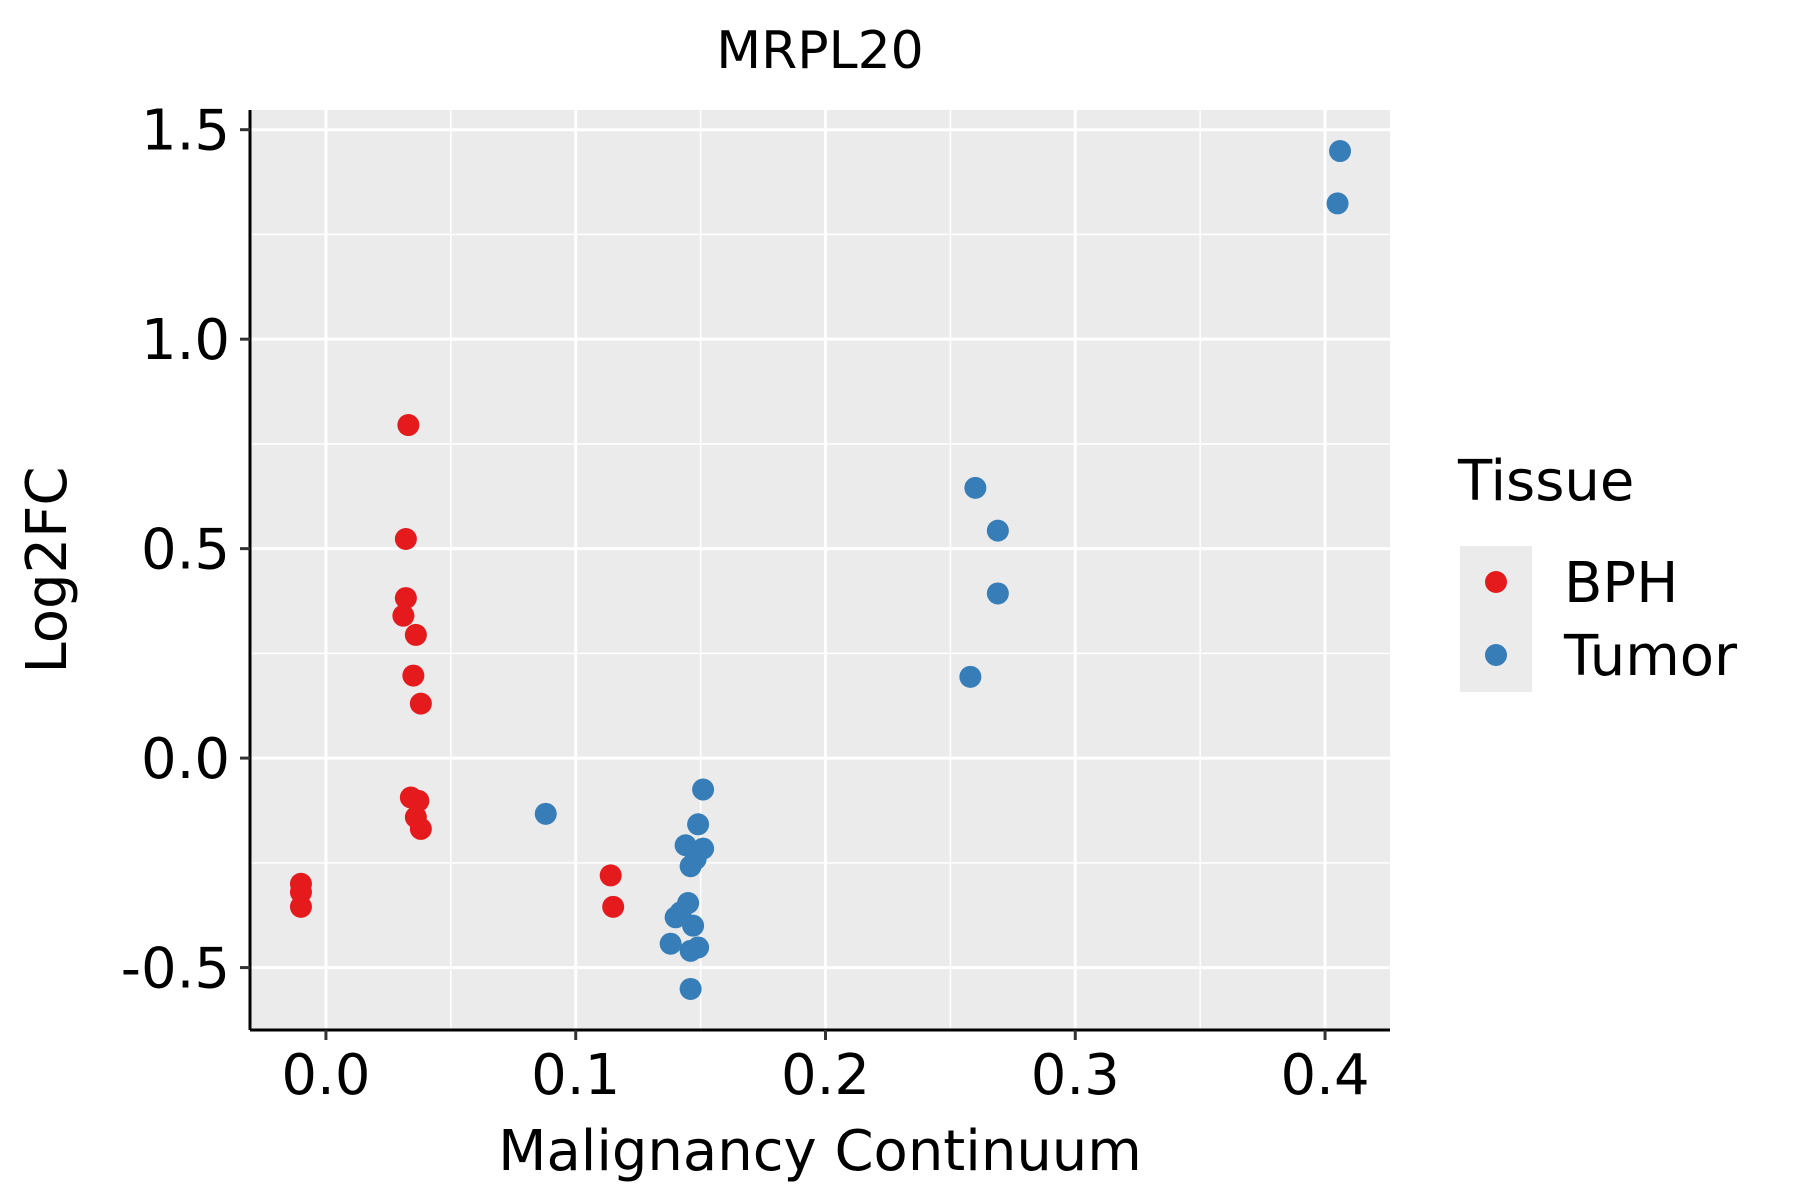 This screenshot has width=1800, height=1200. I want to click on legend-label-bph: BPH, so click(1621, 583).